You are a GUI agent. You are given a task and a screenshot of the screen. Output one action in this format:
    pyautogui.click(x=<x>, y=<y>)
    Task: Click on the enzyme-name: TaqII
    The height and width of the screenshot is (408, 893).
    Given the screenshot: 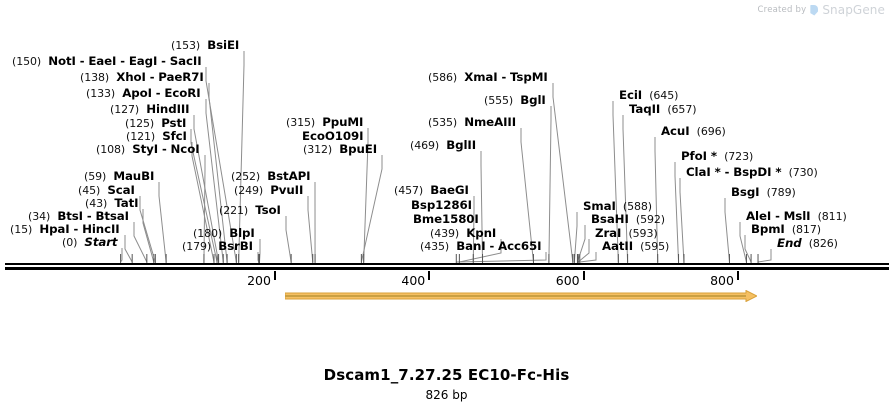 What is the action you would take?
    pyautogui.click(x=645, y=109)
    